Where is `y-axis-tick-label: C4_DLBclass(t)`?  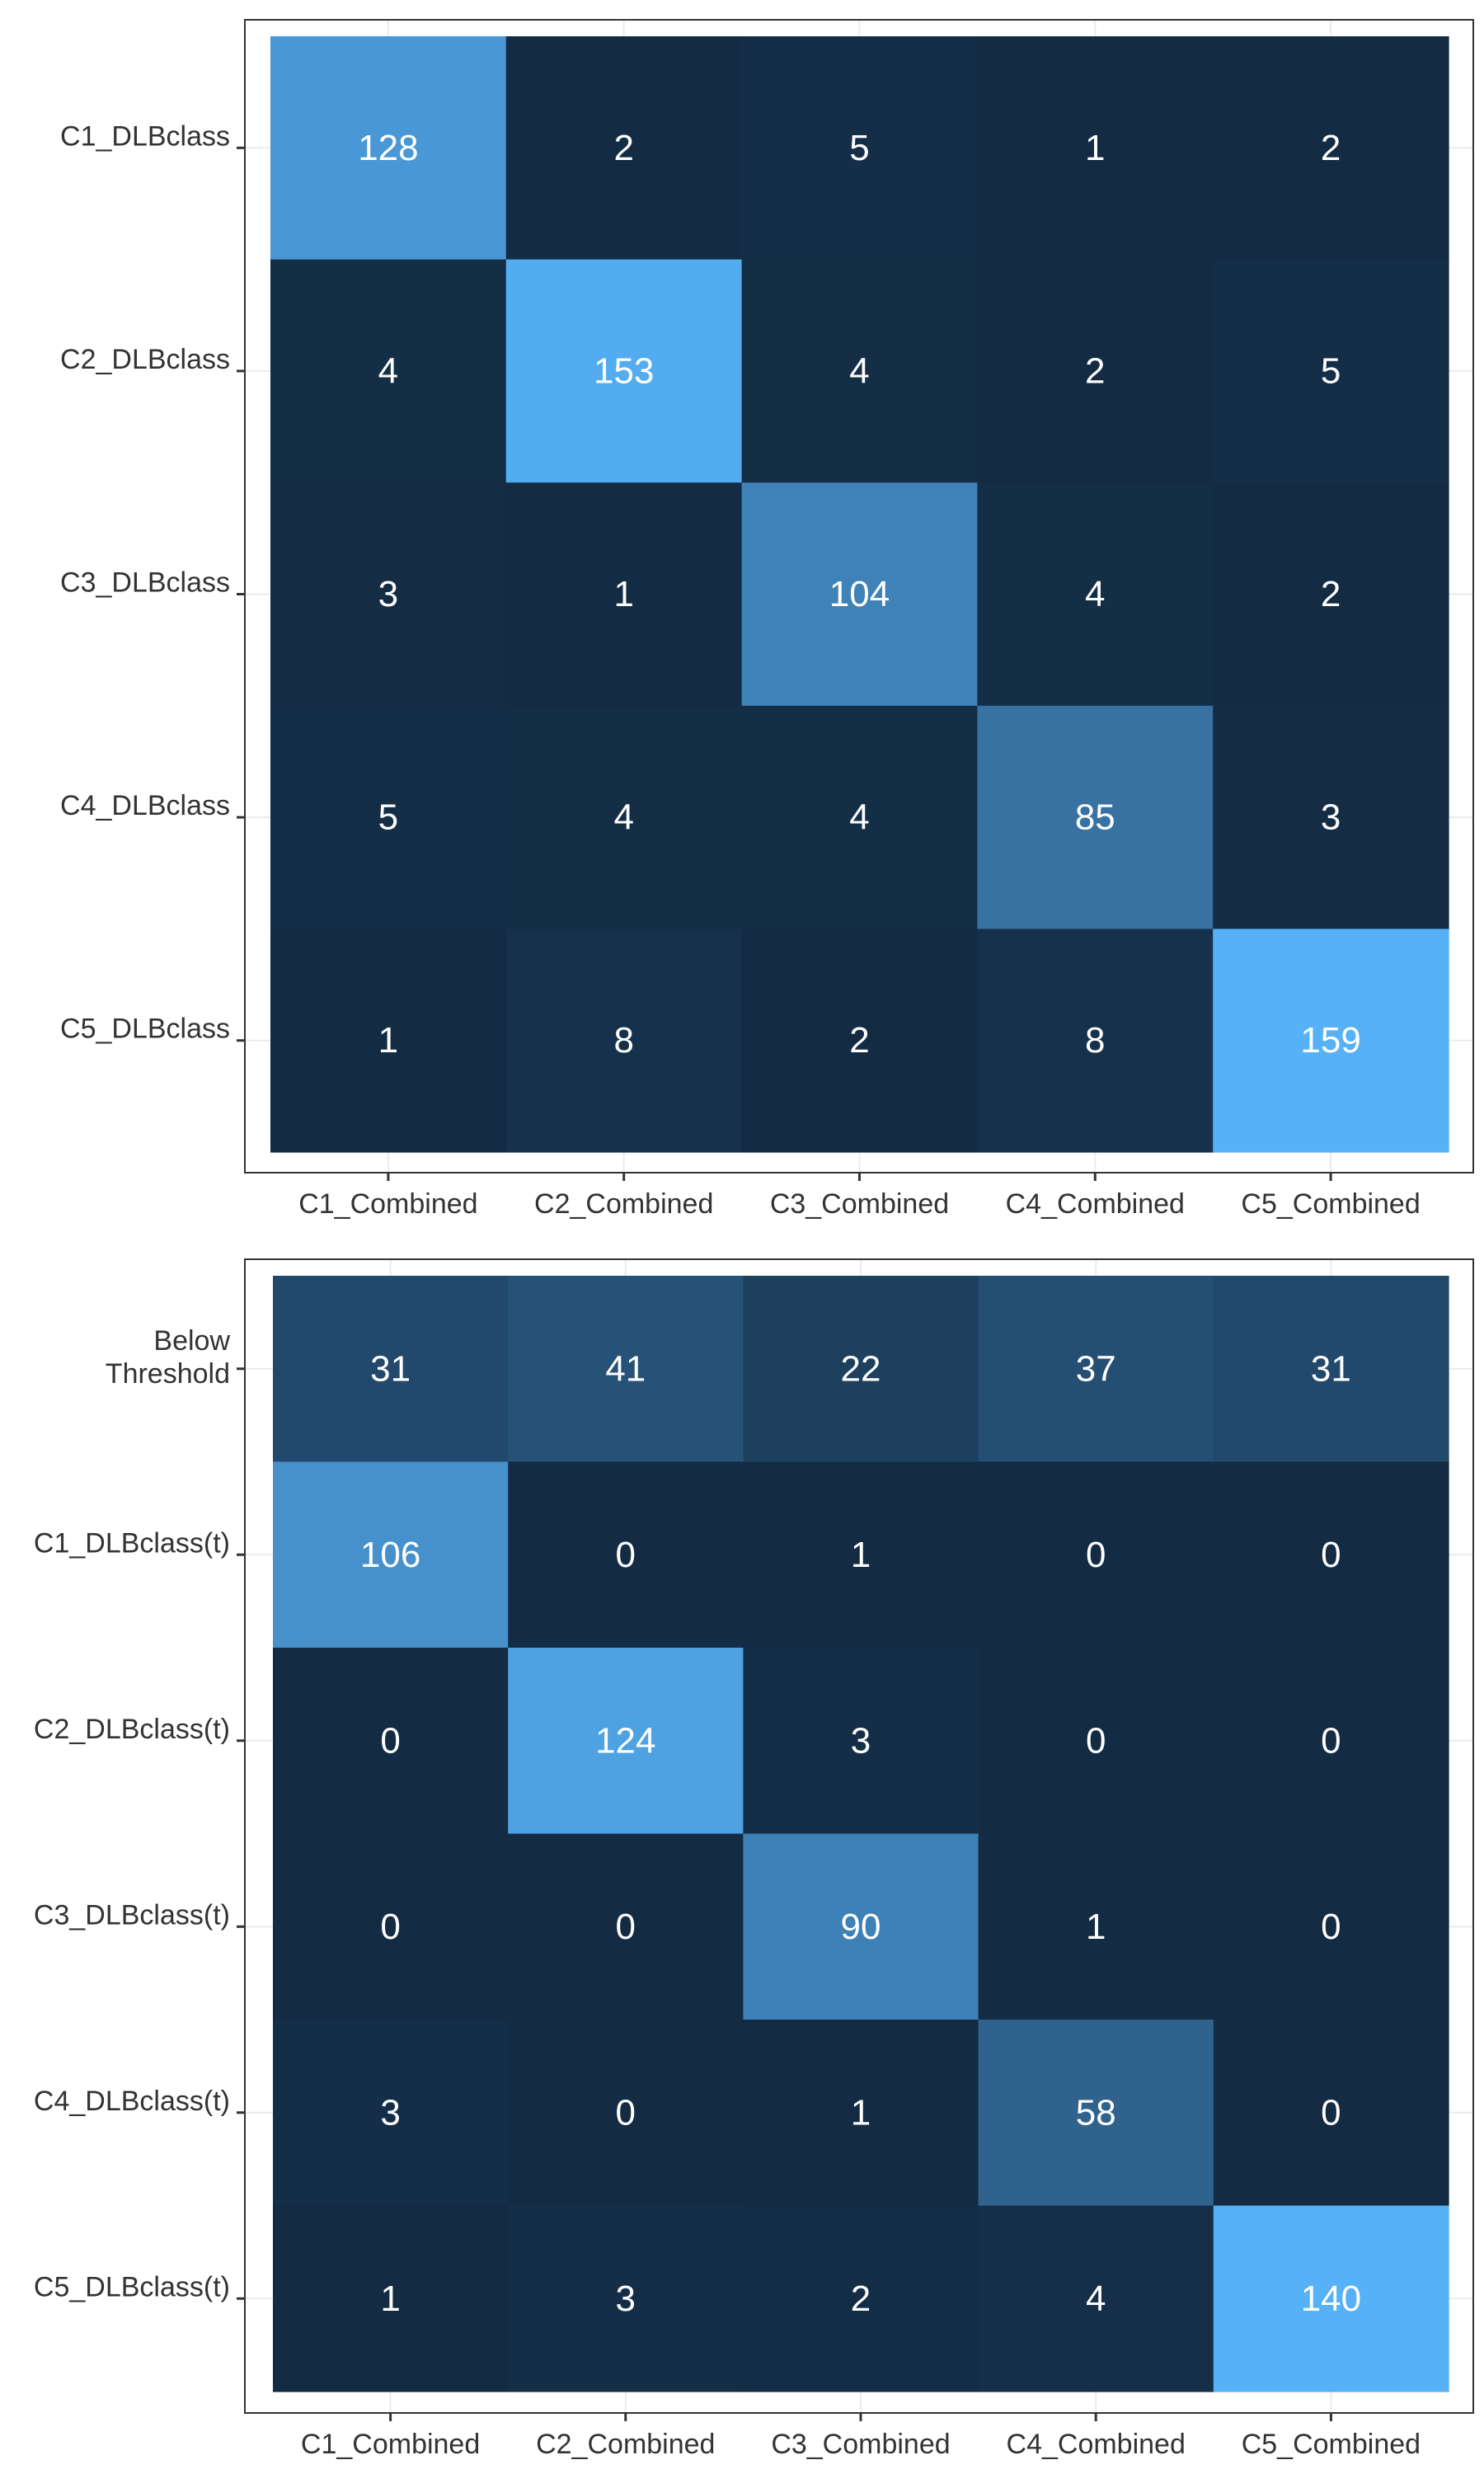
y-axis-tick-label: C4_DLBclass(t) is located at coordinates (132, 2101).